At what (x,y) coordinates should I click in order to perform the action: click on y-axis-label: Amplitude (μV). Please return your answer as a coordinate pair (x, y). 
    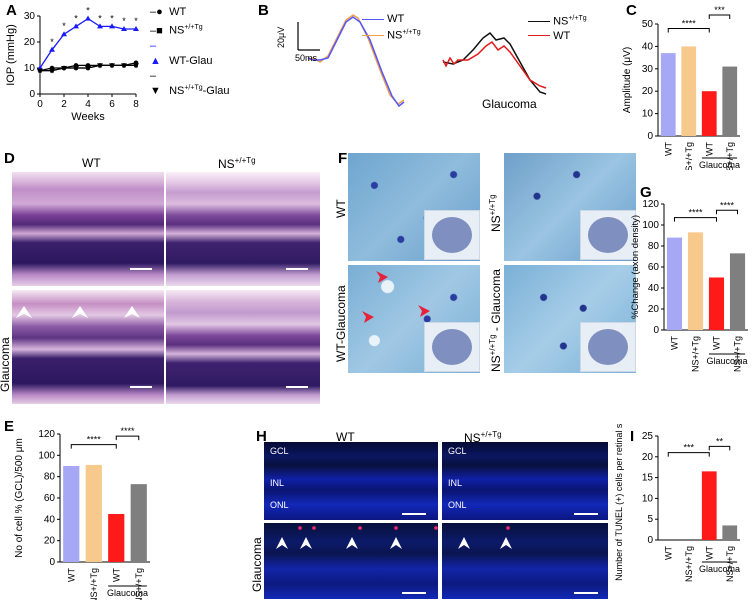
    Looking at the image, I should click on (627, 80).